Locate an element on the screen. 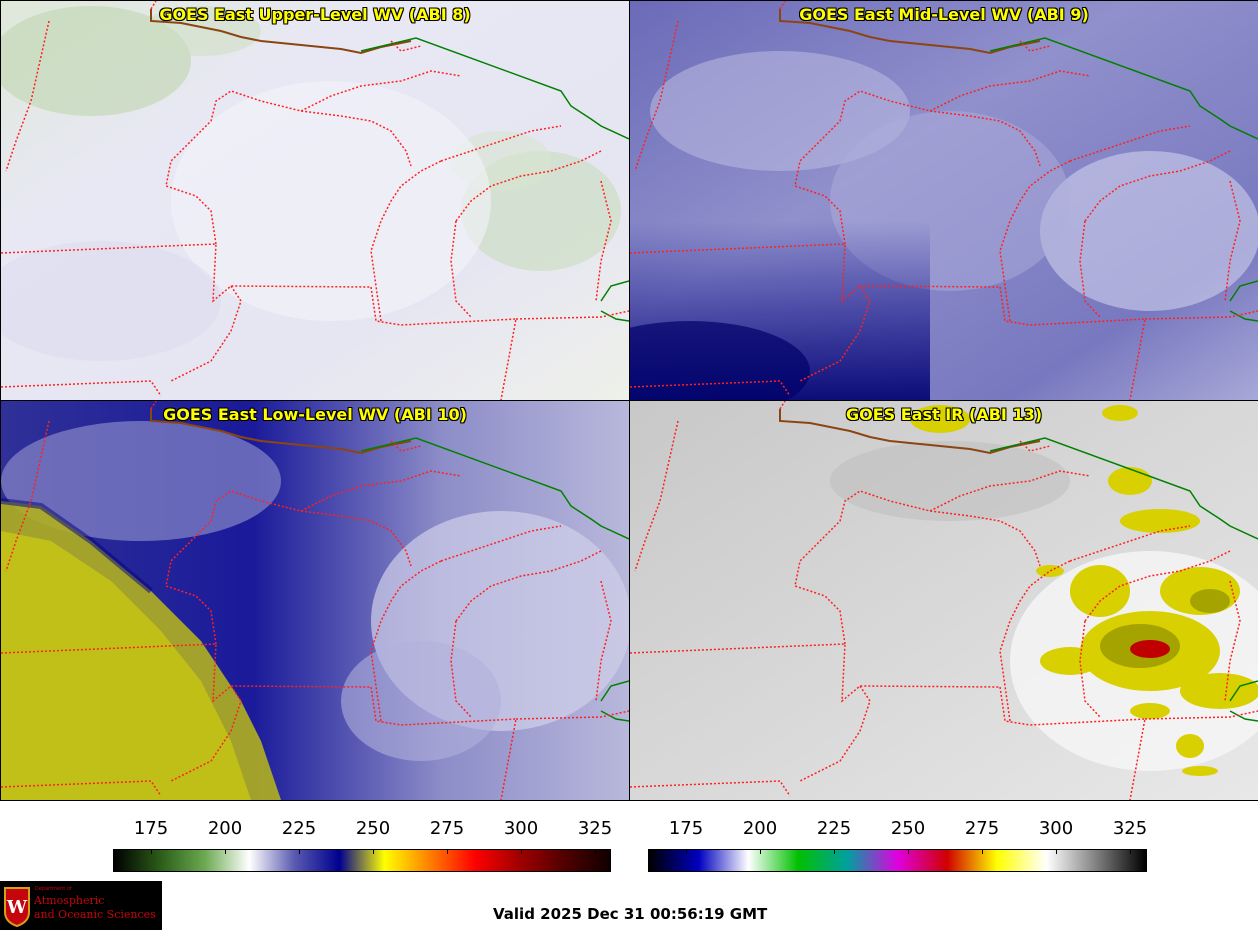 The image size is (1258, 930). colorbar-wv-gradient is located at coordinates (362, 860).